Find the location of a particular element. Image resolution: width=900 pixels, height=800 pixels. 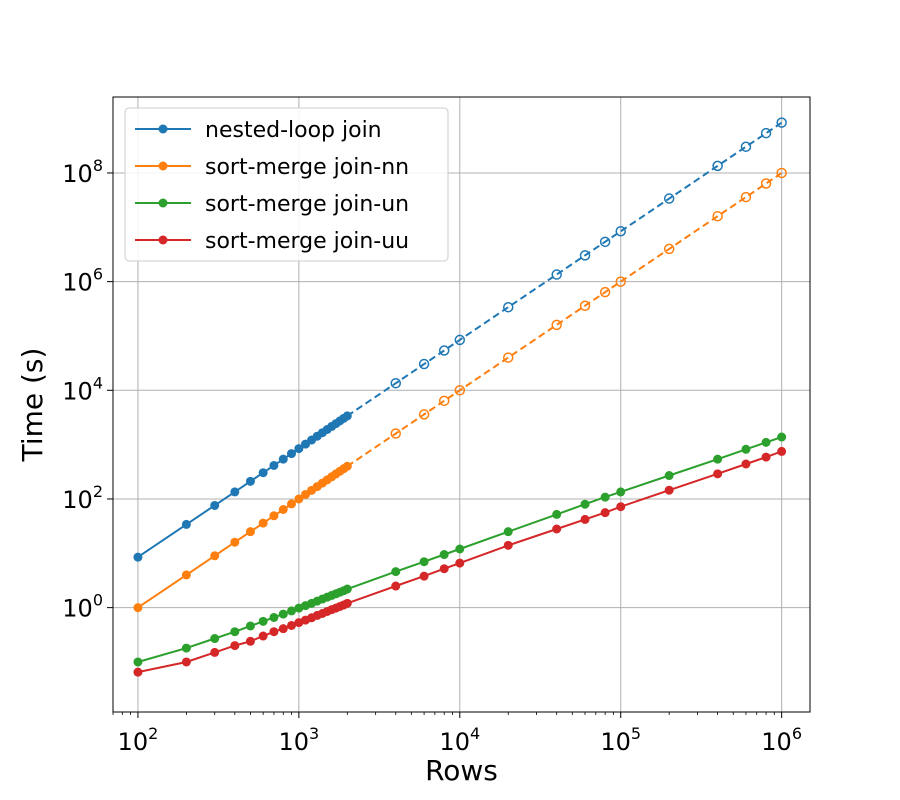

y-tick-label: 10⁶ is located at coordinates (82, 281).